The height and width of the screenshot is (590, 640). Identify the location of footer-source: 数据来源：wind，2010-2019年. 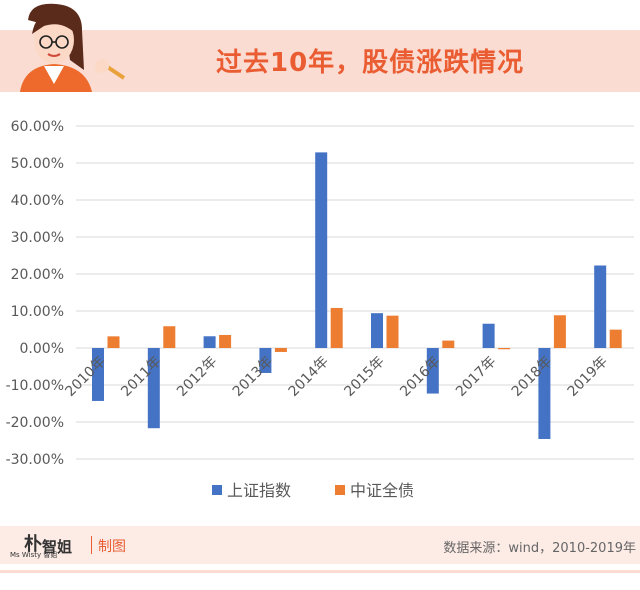
(539, 548).